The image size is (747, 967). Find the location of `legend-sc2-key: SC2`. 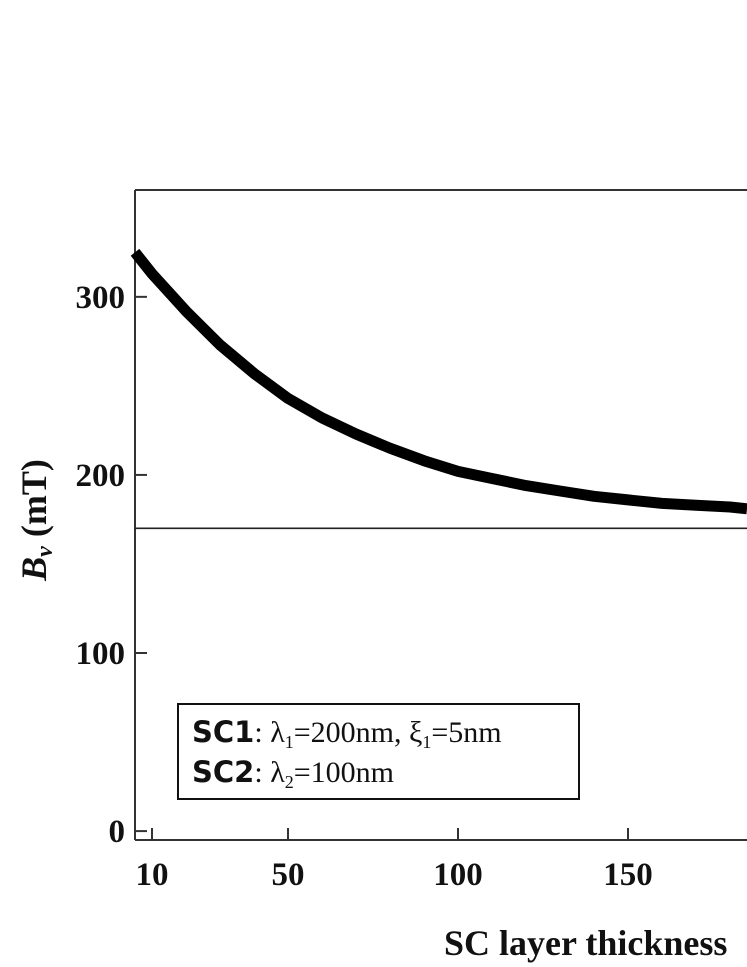

legend-sc2-key: SC2 is located at coordinates (223, 772).